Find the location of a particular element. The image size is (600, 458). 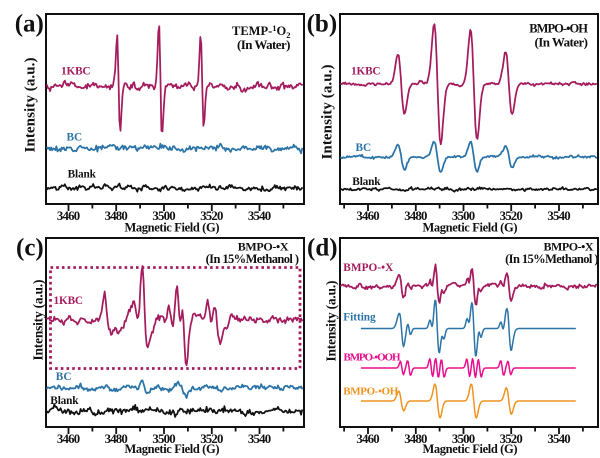

svg-text: Fitting is located at coordinates (359, 317).